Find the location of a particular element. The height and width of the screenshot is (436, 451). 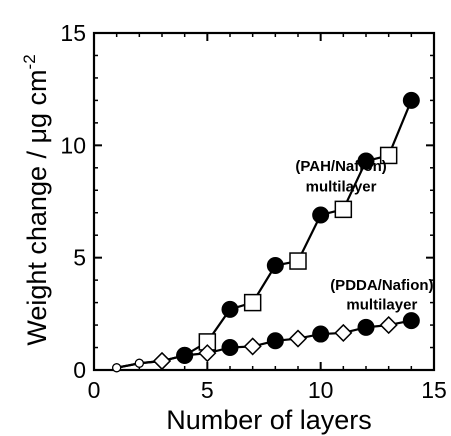

y-axis-title-main: Weight change / μg cm is located at coordinates (37, 207).